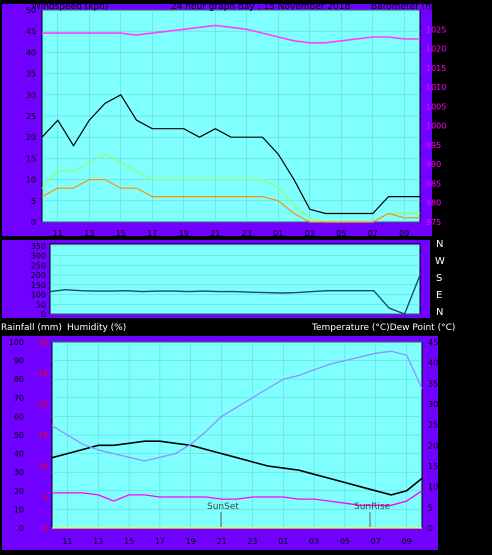 This screenshot has width=492, height=555. What do you see at coordinates (98, 541) in the screenshot?
I see `time-tick-label: 13` at bounding box center [98, 541].